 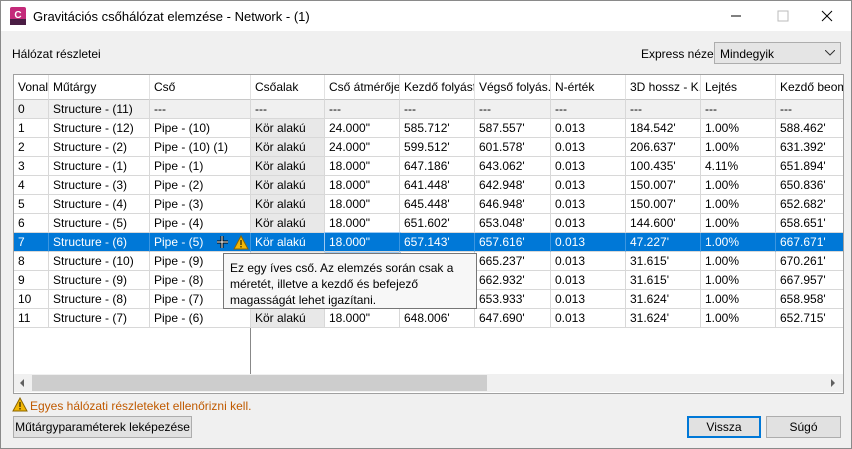 What do you see at coordinates (513, 147) in the screenshot?
I see `grid-cell: 601.578'` at bounding box center [513, 147].